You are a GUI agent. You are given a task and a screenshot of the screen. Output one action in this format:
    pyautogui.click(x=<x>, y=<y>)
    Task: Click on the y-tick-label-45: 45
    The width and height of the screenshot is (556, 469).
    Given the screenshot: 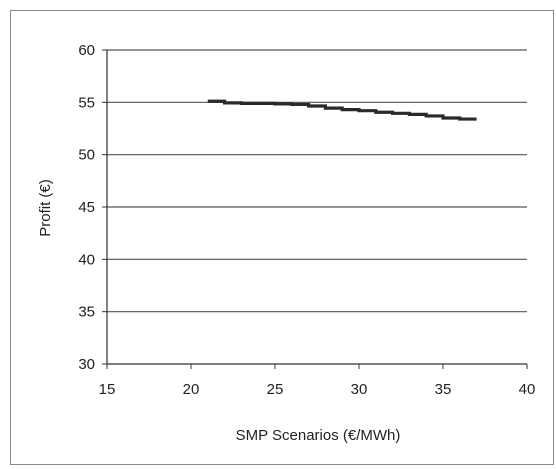 What is the action you would take?
    pyautogui.click(x=86, y=207)
    